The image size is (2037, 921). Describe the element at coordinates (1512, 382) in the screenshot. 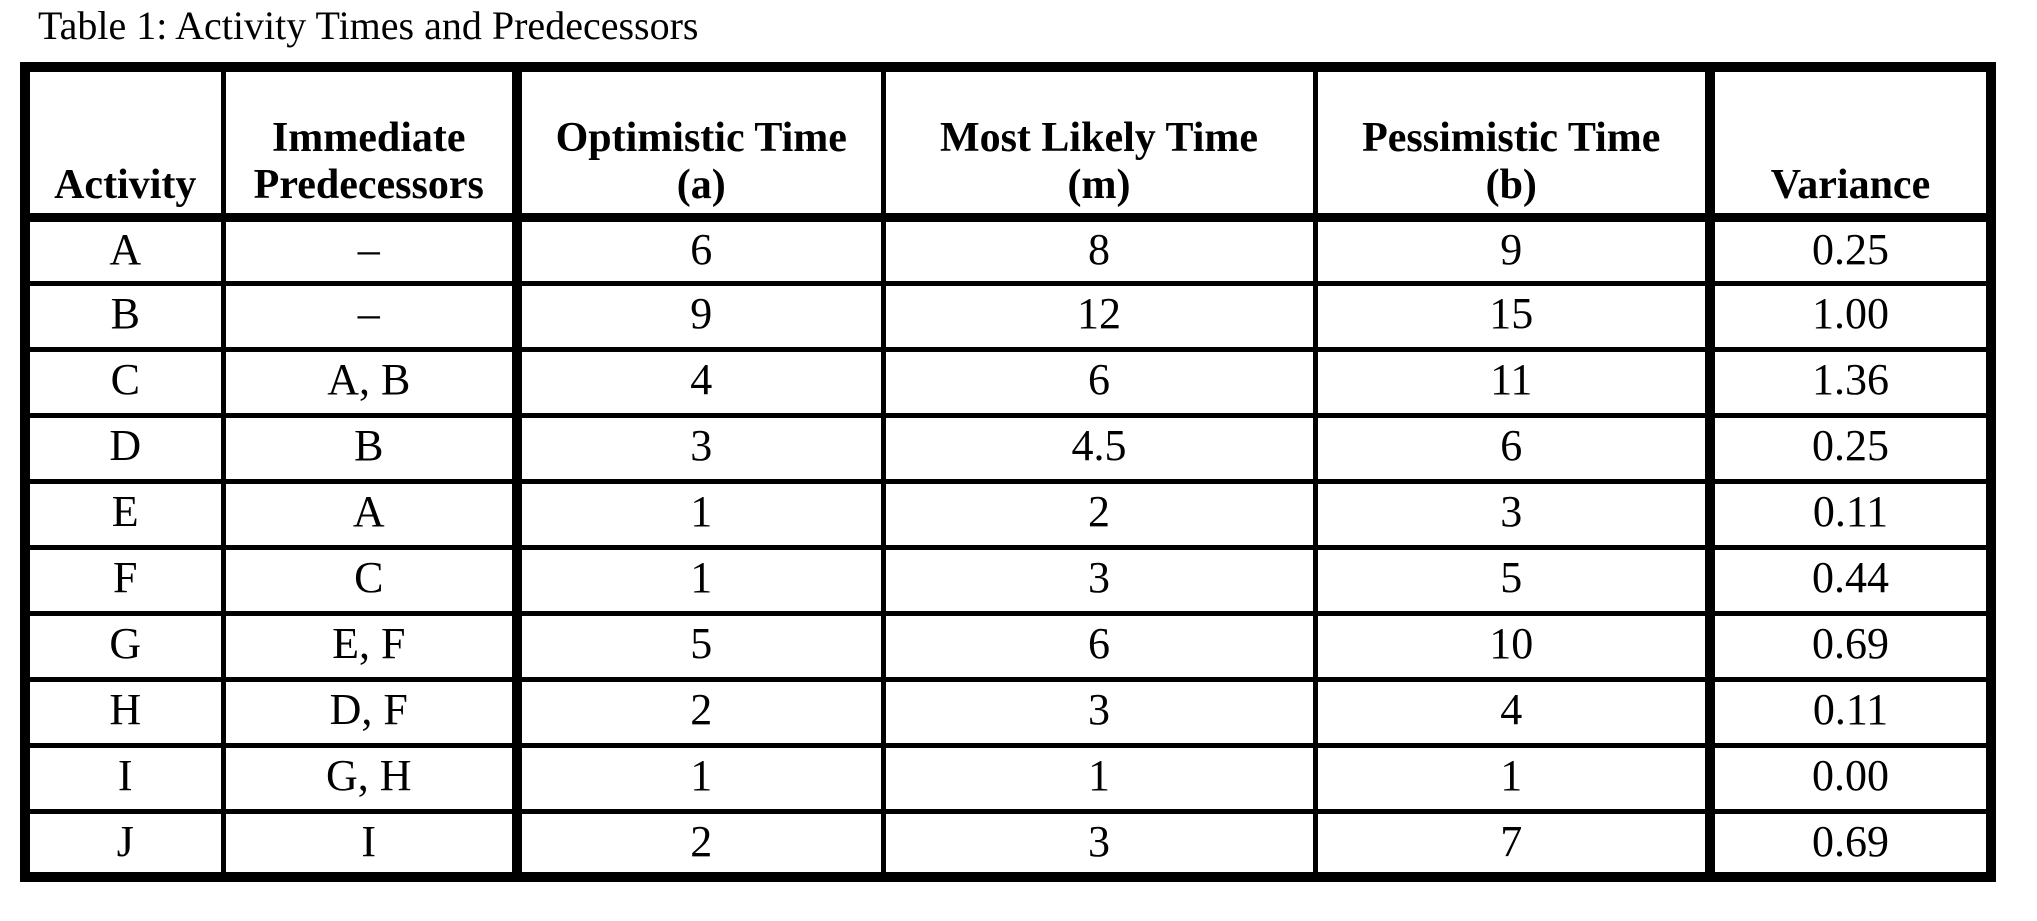

I see `cell-pessimistic: 11` at that location.